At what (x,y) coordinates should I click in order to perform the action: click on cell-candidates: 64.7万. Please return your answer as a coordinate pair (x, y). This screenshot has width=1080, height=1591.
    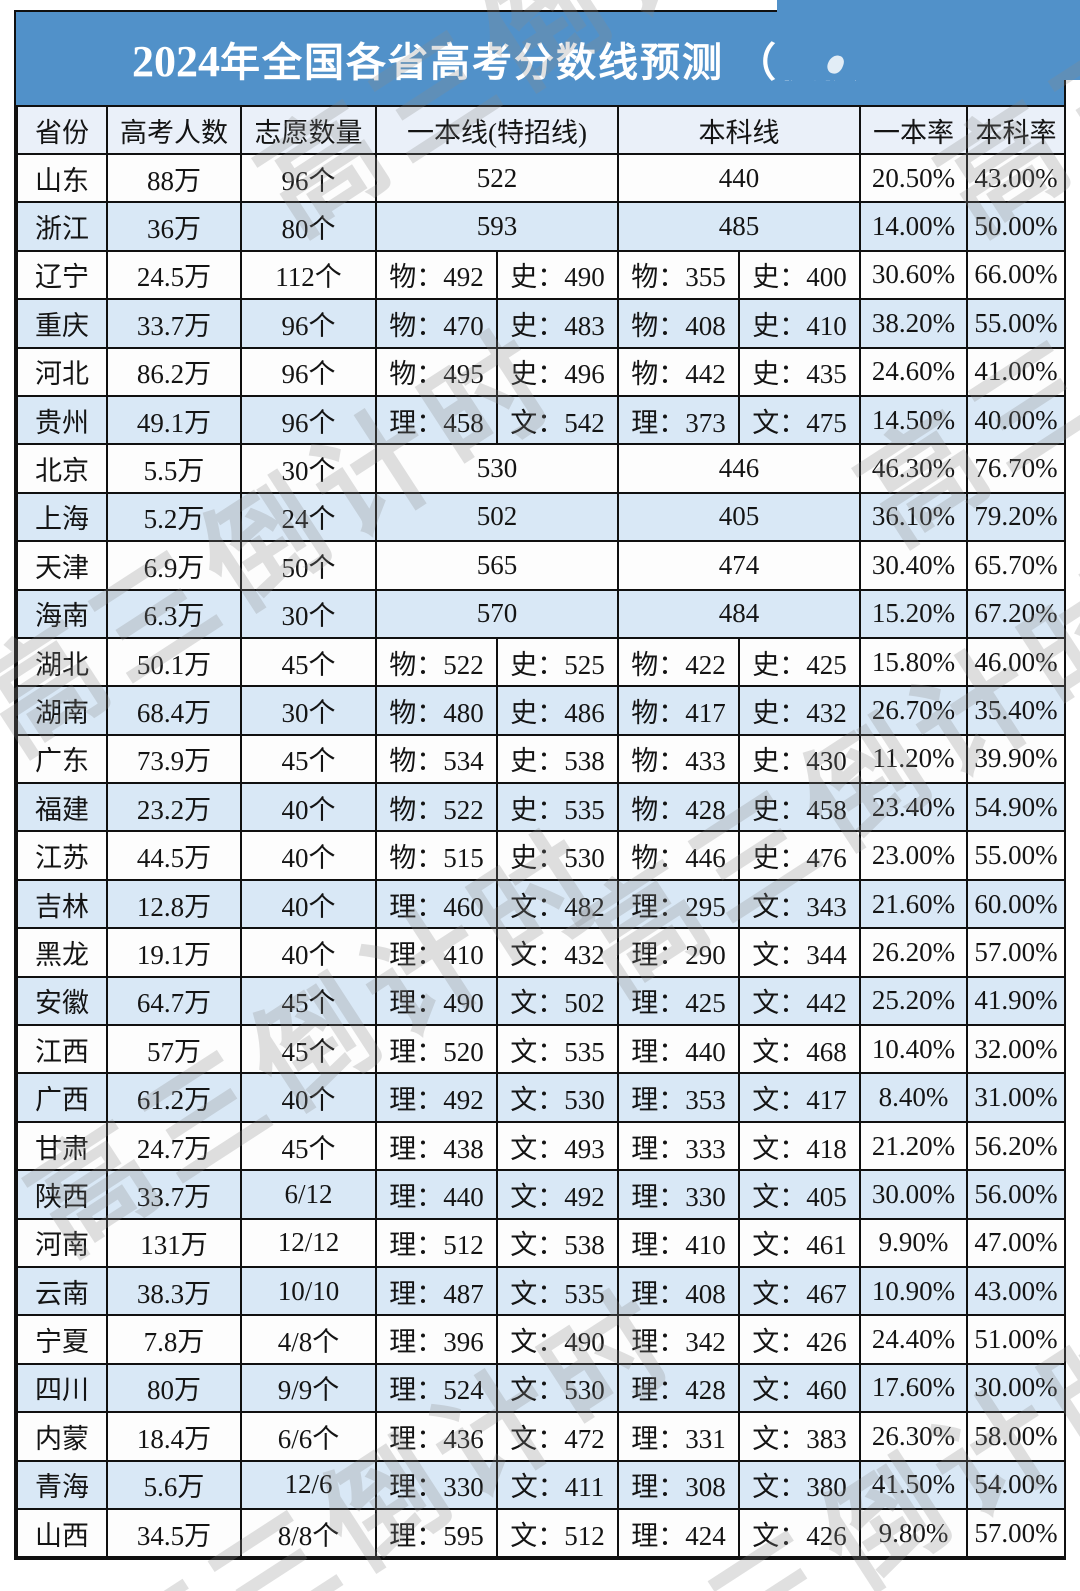
    Looking at the image, I should click on (174, 1001).